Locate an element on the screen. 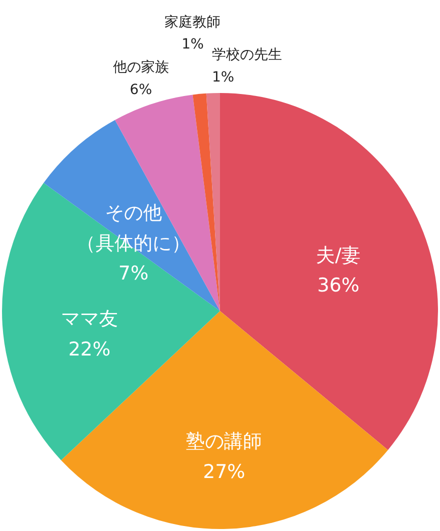 The image size is (440, 531). data-label: 27% is located at coordinates (224, 472).